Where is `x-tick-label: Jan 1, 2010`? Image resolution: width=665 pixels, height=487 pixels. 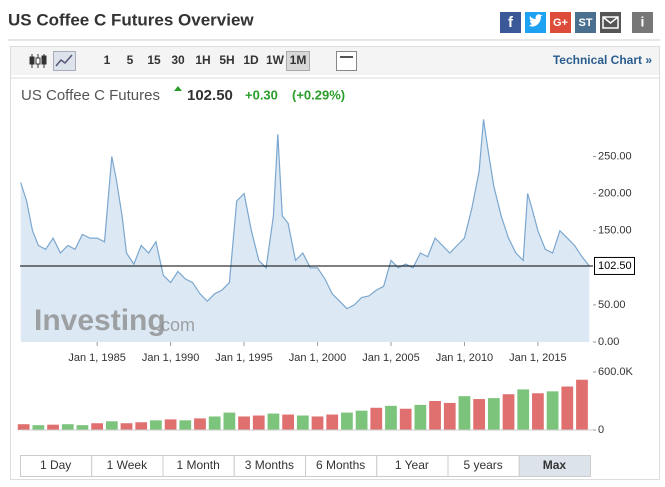
x-tick-label: Jan 1, 2010 is located at coordinates (465, 358).